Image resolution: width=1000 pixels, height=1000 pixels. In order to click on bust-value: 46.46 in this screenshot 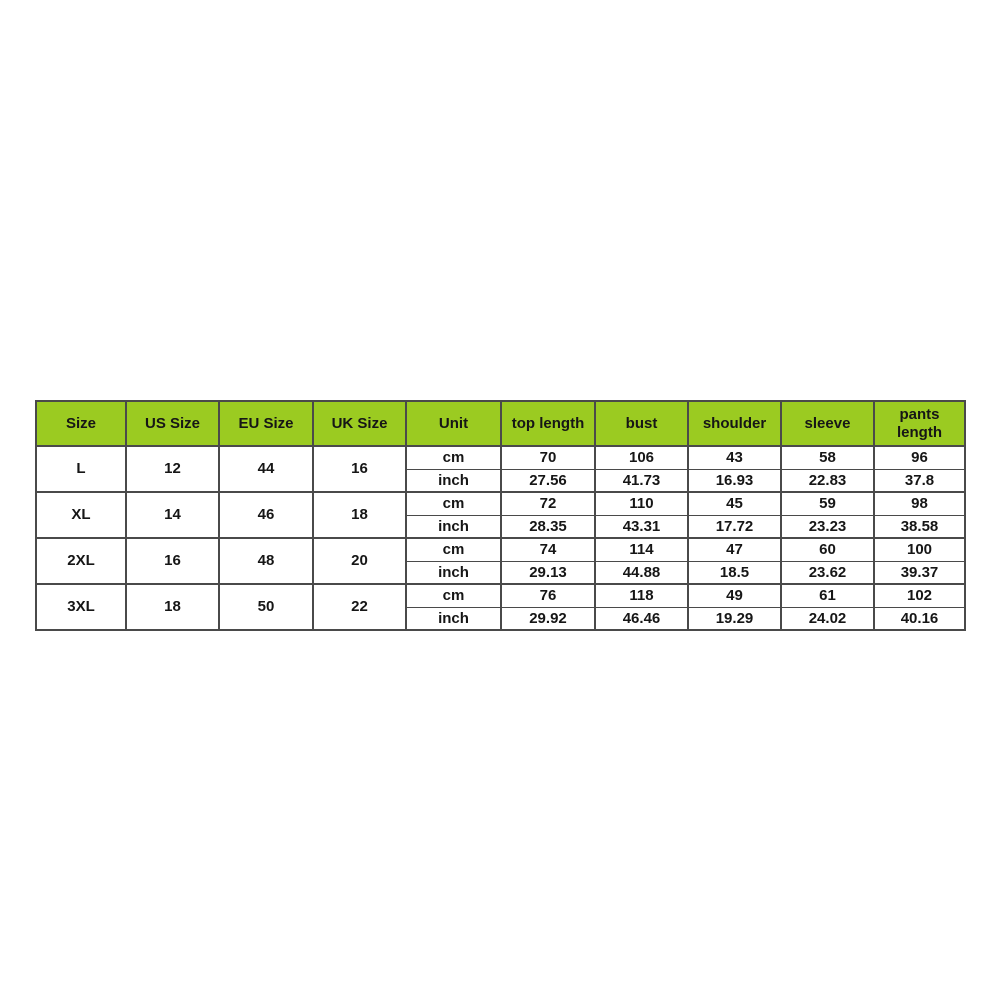, I will do `click(641, 618)`.